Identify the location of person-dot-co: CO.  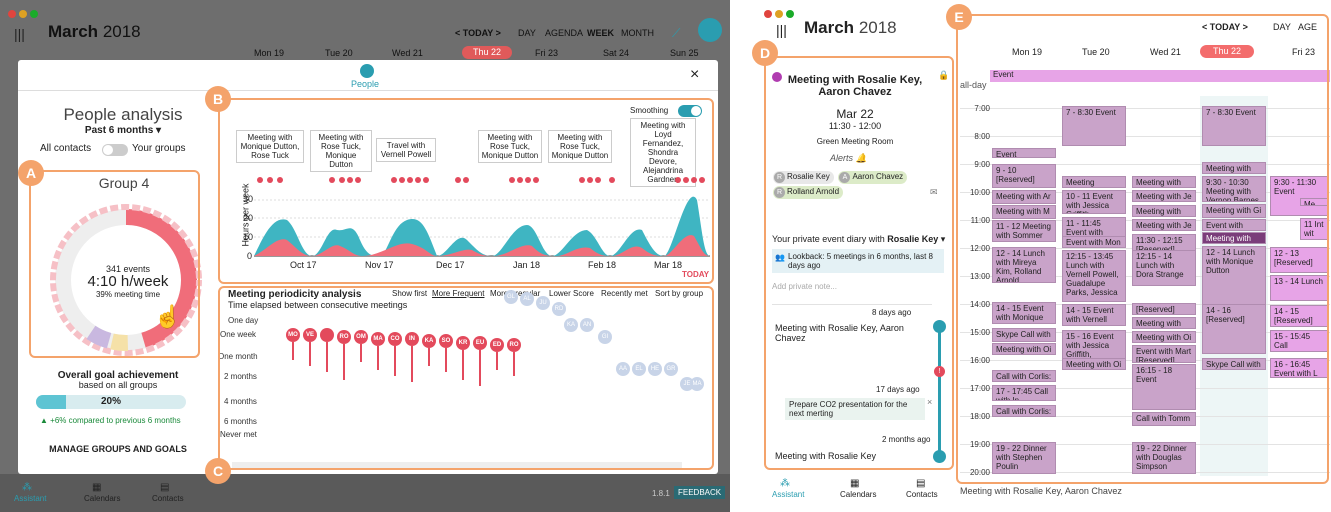
(395, 339).